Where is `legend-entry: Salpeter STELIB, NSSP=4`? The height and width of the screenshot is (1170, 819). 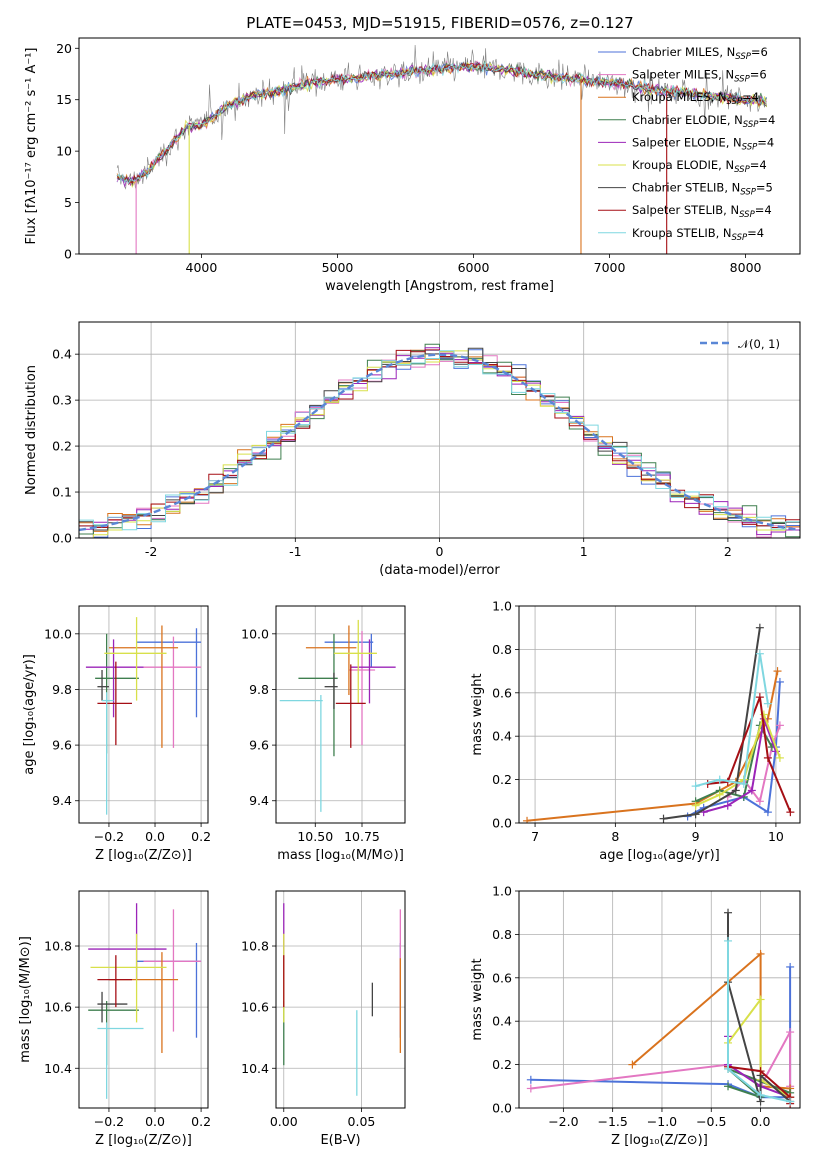
legend-entry: Salpeter STELIB, NSSP=4 is located at coordinates (702, 211).